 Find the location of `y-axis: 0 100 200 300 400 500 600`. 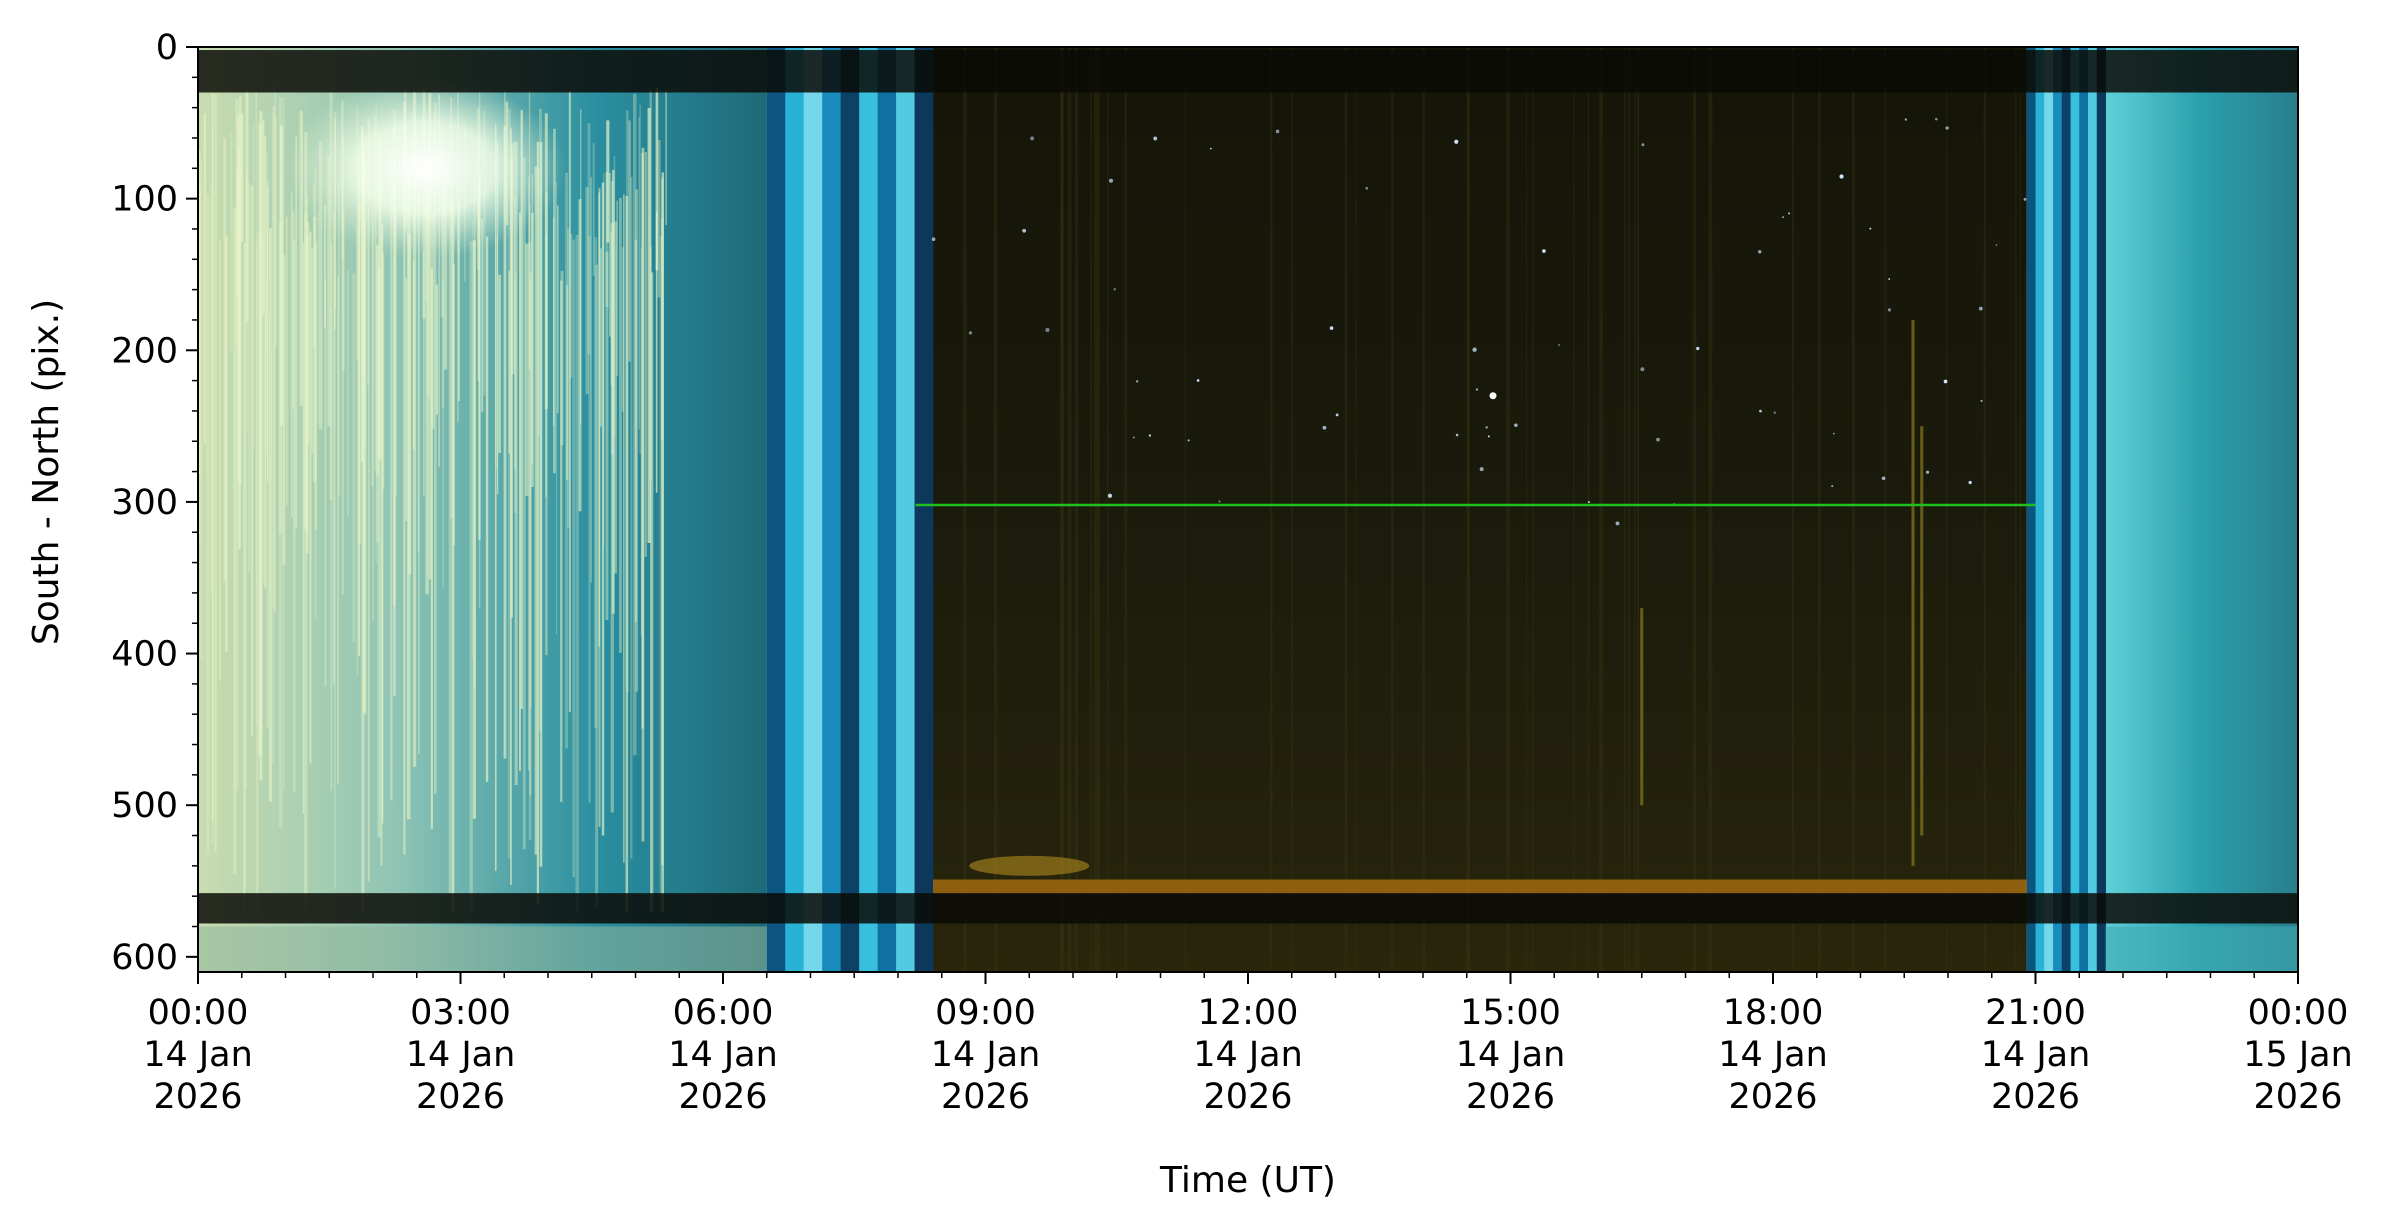

y-axis: 0 100 200 300 400 500 600 is located at coordinates (154, 503).